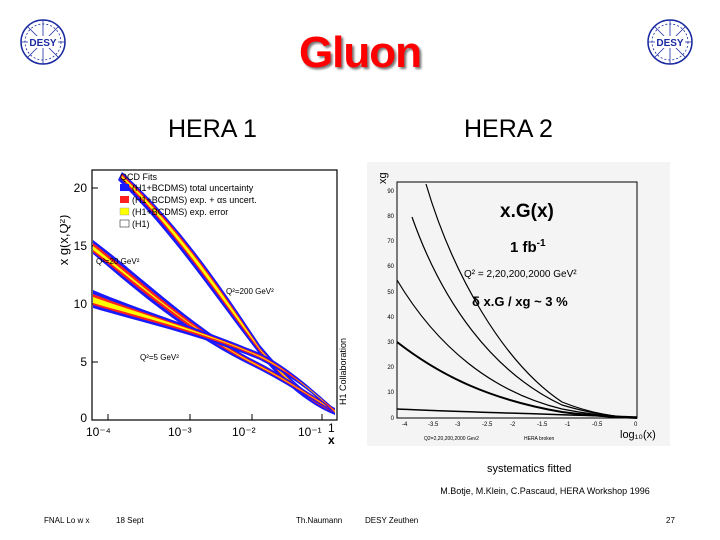 This screenshot has width=720, height=540. Describe the element at coordinates (508, 129) in the screenshot. I see `hera2-label: HERA 2` at that location.